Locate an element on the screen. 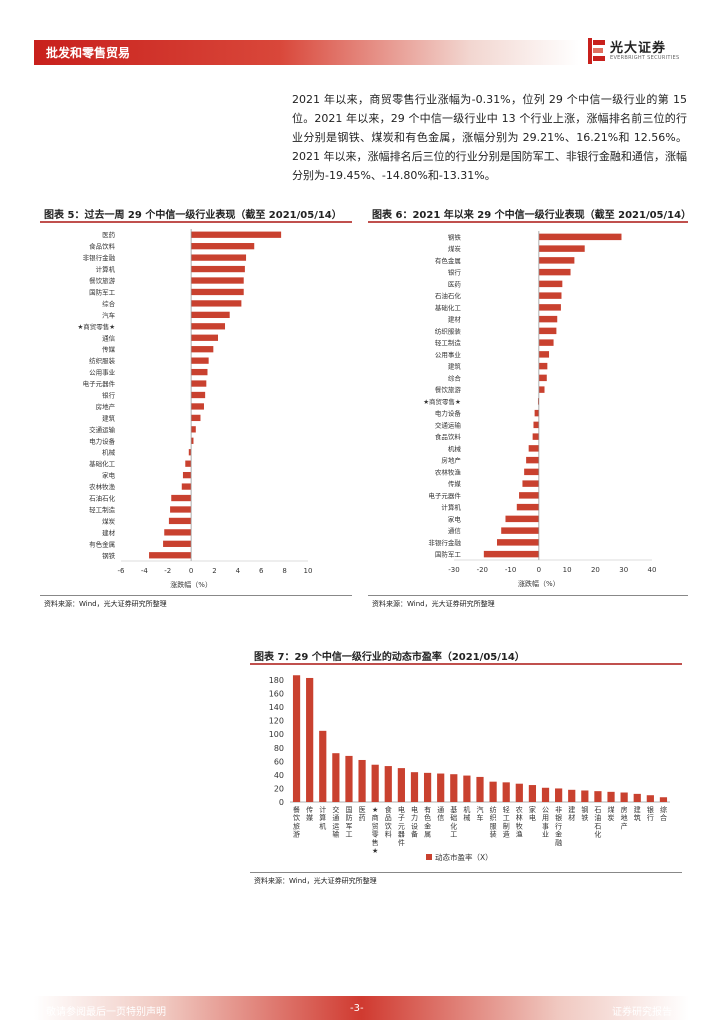 The width and height of the screenshot is (724, 1024). tick-label: 6 is located at coordinates (261, 571).